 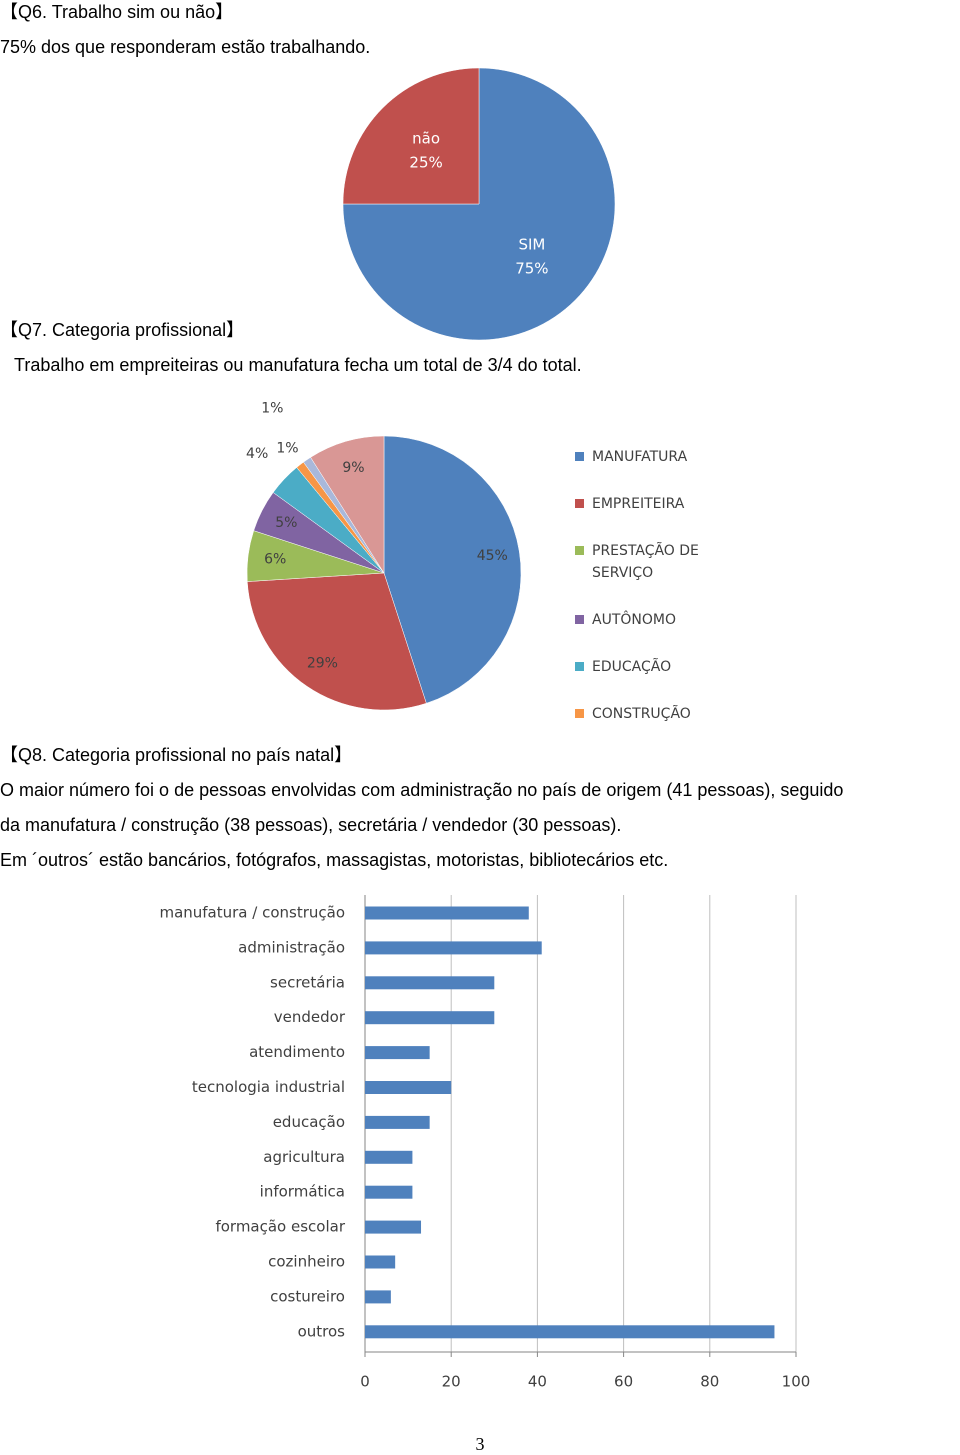 I want to click on y-tick-label: costureiro, so click(x=307, y=1296).